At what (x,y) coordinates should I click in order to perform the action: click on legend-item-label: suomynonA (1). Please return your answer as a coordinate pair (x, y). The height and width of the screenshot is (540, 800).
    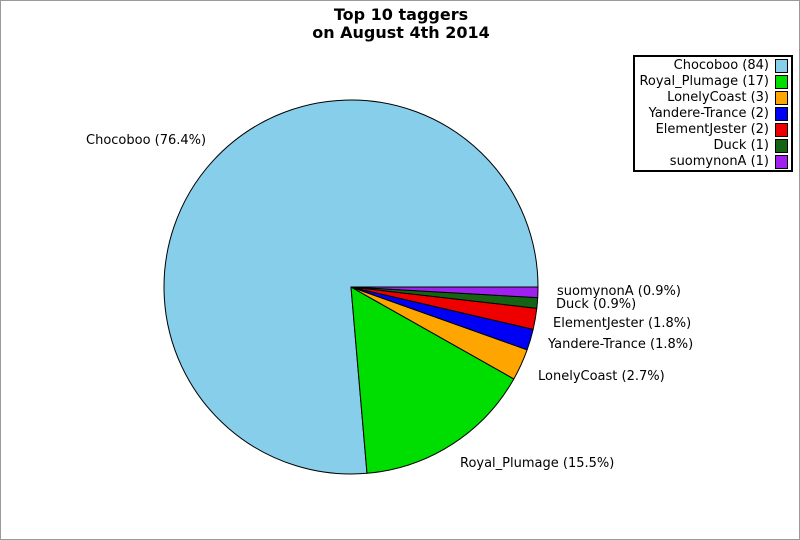
    Looking at the image, I should click on (719, 161).